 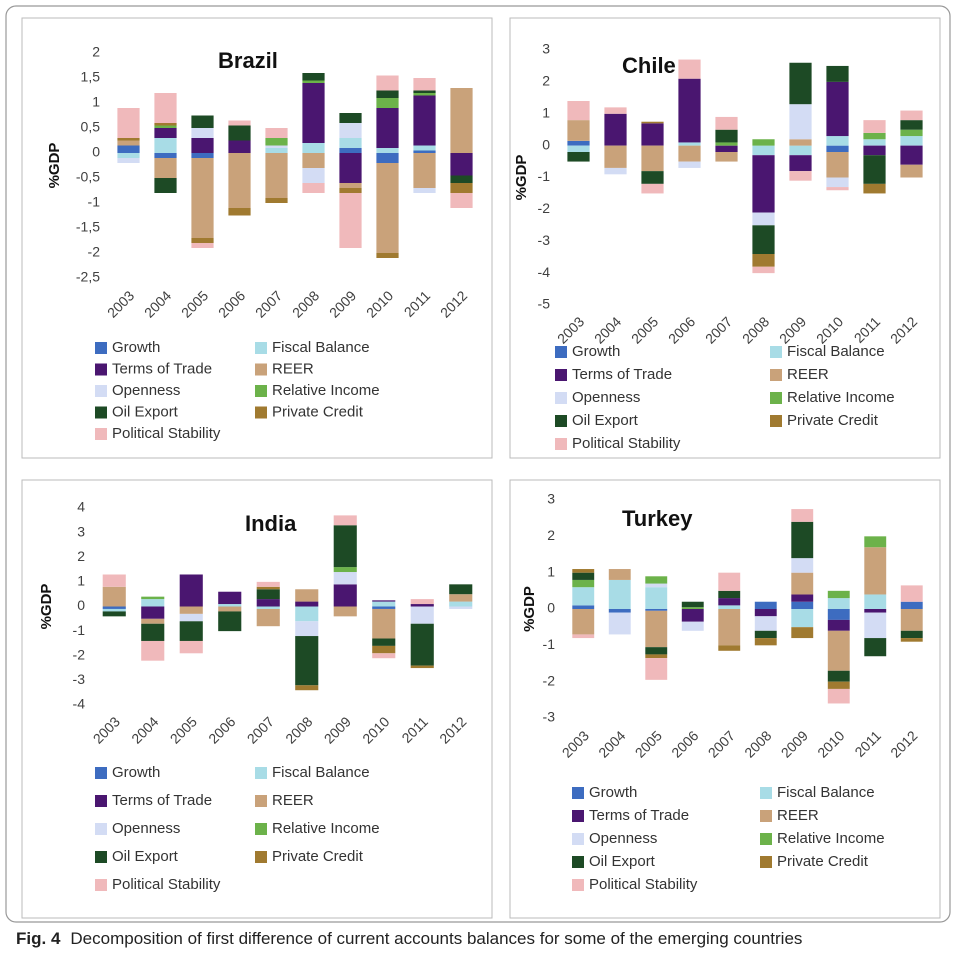 What do you see at coordinates (318, 411) in the screenshot?
I see `legend-label: Private Credit` at bounding box center [318, 411].